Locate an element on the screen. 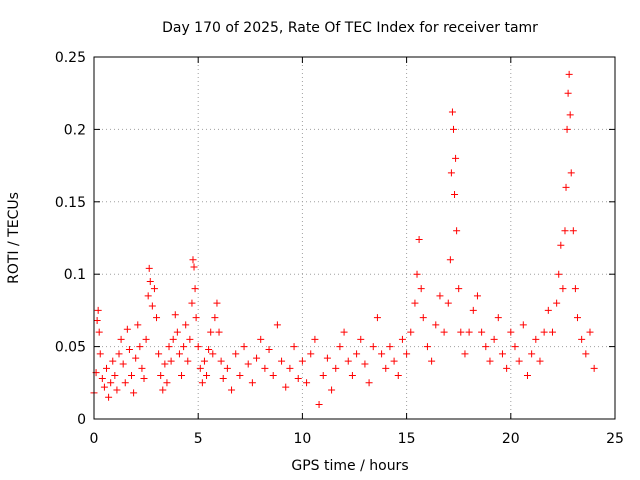 This screenshot has width=640, height=480. x-tick-label: 0 is located at coordinates (94, 439).